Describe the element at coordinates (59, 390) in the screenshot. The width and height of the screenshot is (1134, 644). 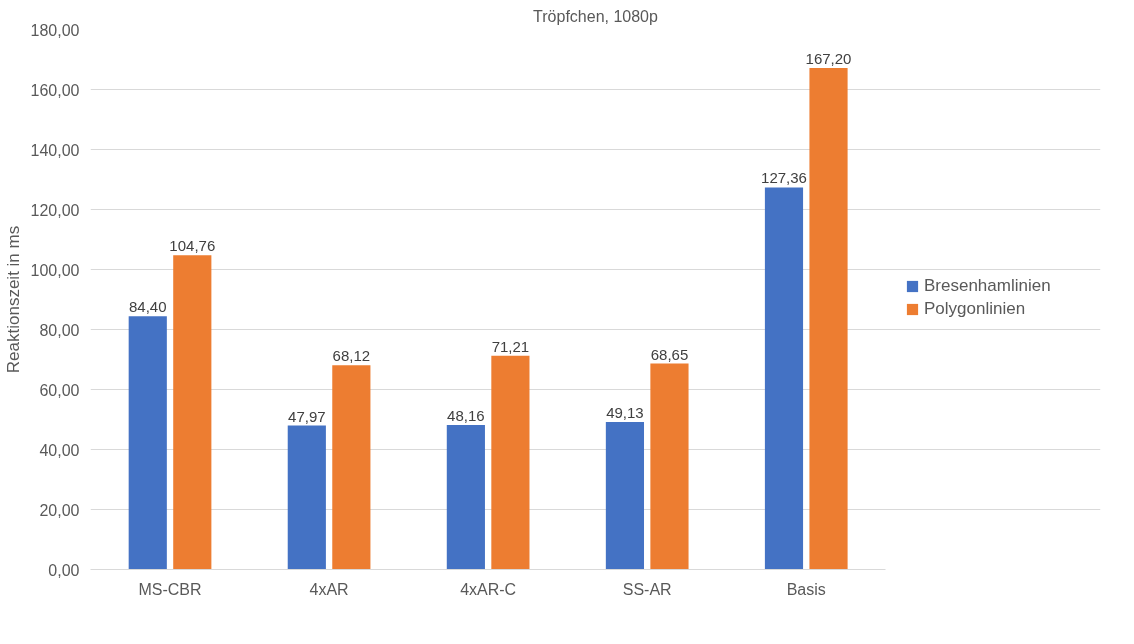
I see `y-tick-label: 60,00` at that location.